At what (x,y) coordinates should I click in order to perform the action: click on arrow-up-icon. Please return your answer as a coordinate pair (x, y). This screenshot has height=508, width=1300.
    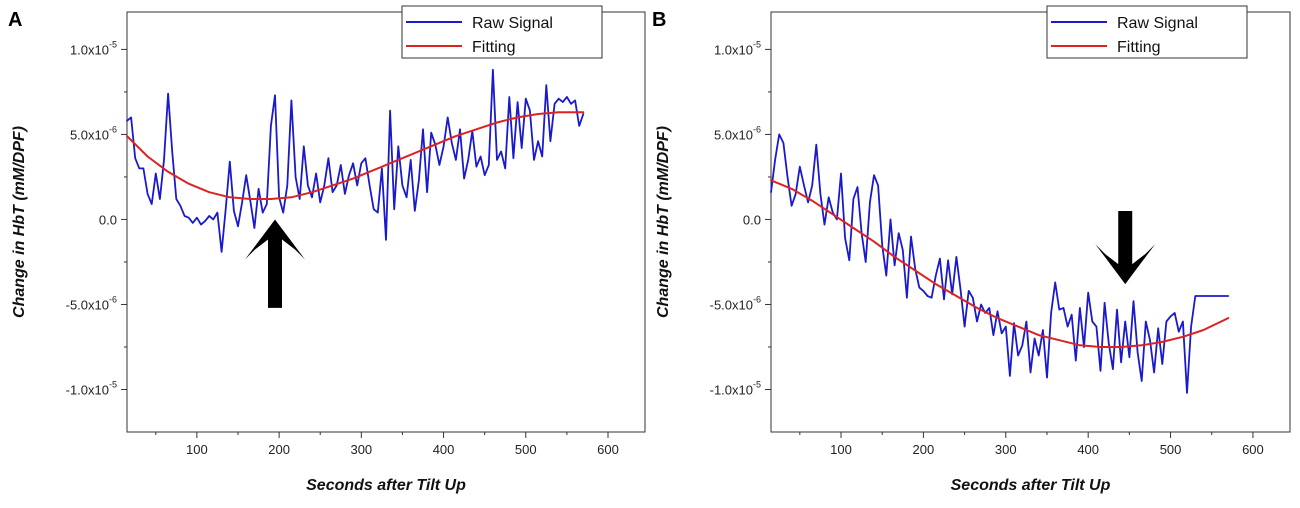
    Looking at the image, I should click on (275, 263).